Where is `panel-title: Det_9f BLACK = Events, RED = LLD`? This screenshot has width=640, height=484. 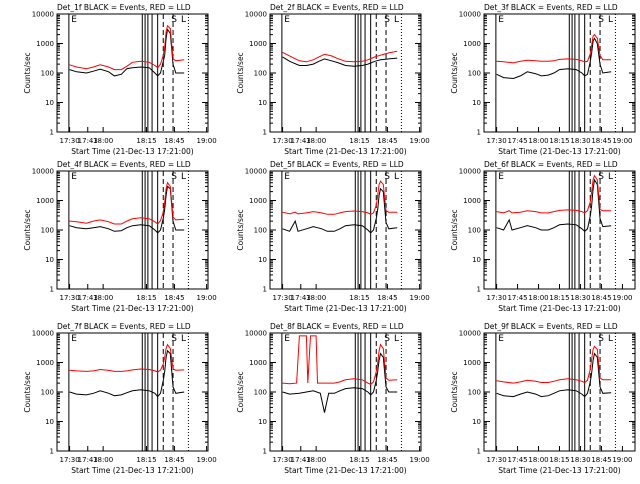 panel-title: Det_9f BLACK = Events, RED = LLD is located at coordinates (551, 326).